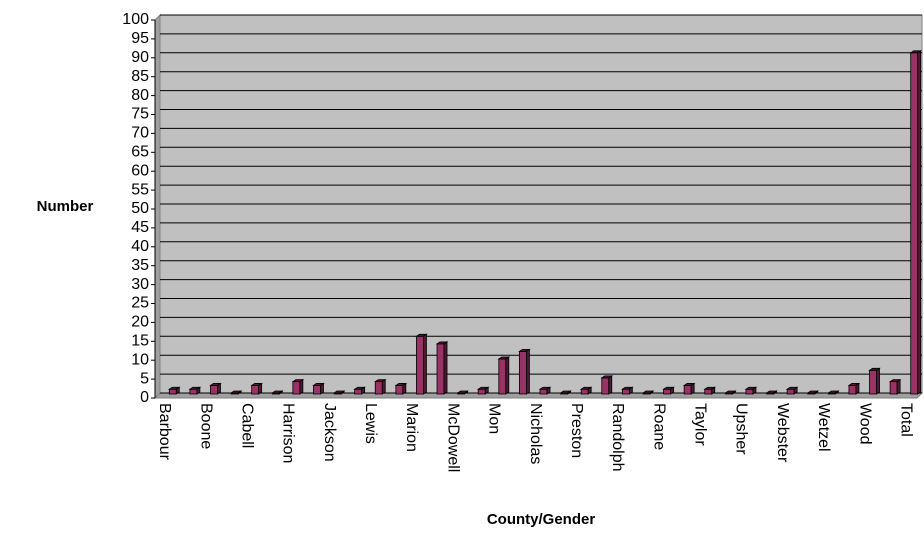 This screenshot has height=536, width=924. Describe the element at coordinates (140, 189) in the screenshot. I see `y-tick-label: 55` at that location.